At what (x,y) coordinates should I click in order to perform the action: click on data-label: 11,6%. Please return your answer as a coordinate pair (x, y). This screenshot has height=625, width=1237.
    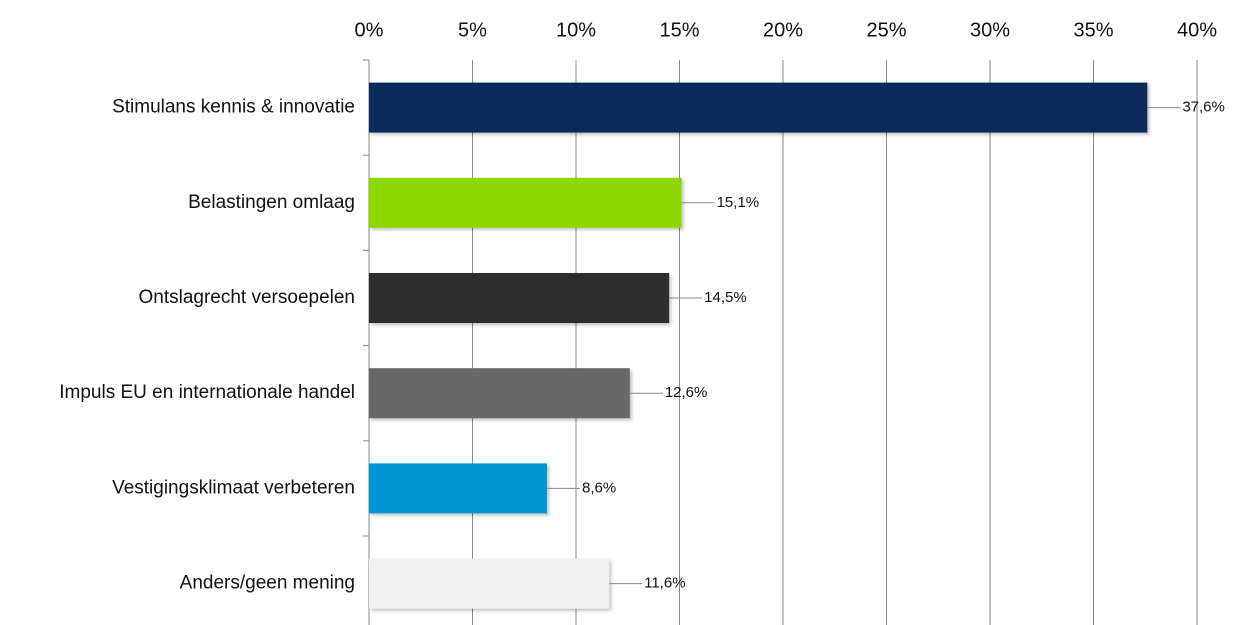
    Looking at the image, I should click on (664, 583).